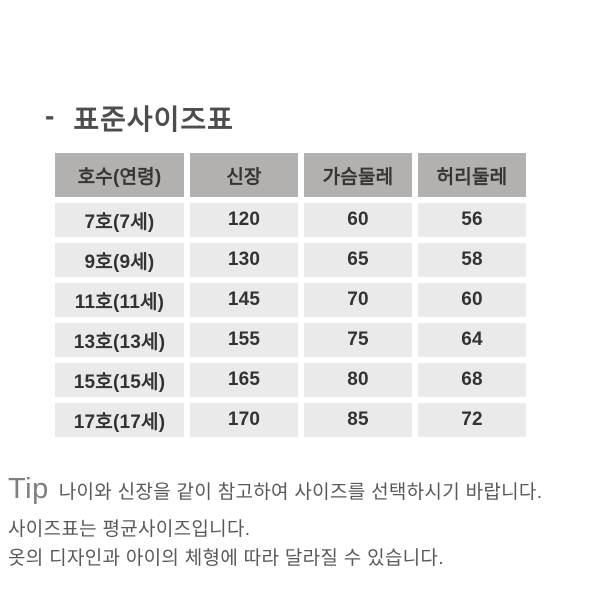 The width and height of the screenshot is (600, 600). Describe the element at coordinates (358, 175) in the screenshot. I see `size-table-header-2: 가슴둘레` at that location.